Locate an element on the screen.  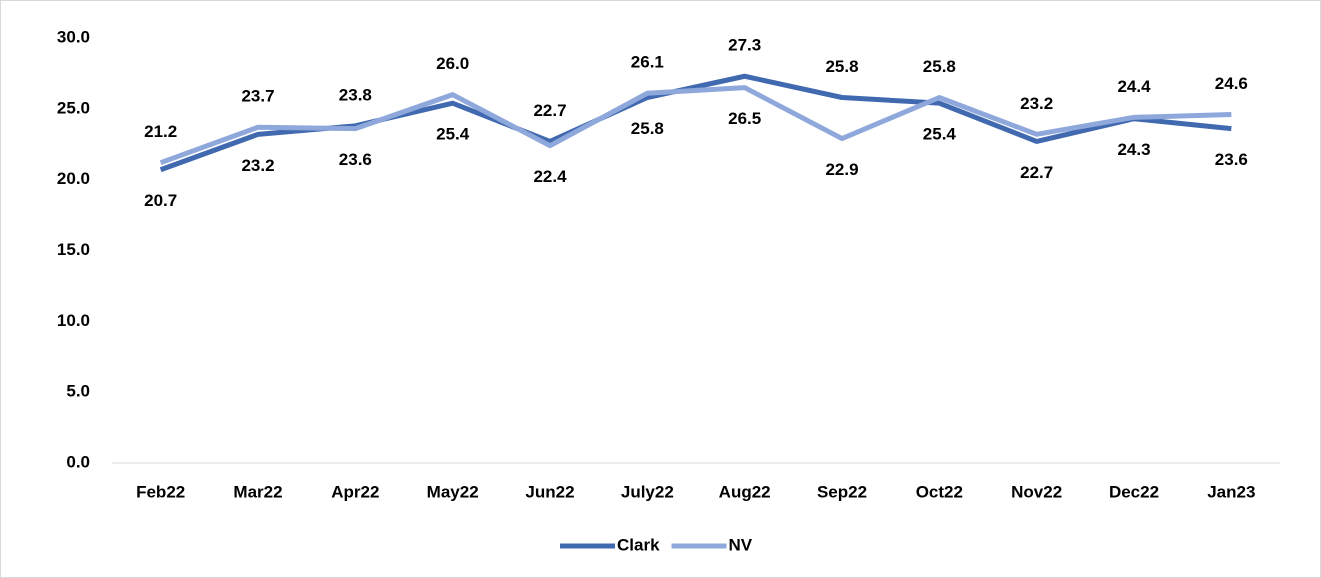
x-tick-label: Oct22 is located at coordinates (939, 491).